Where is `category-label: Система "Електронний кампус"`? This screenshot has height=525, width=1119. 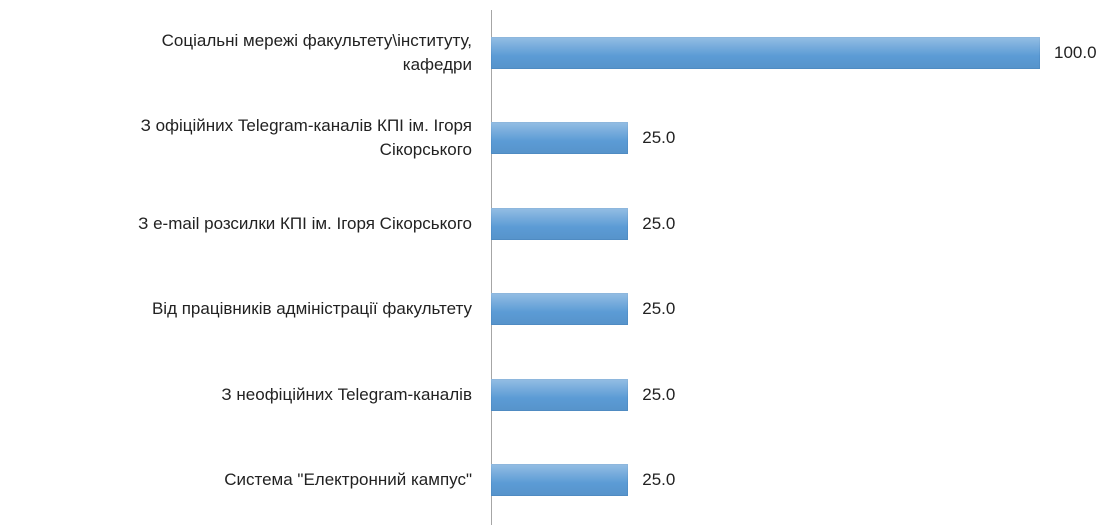 category-label: Система "Електронний кампус" is located at coordinates (348, 480).